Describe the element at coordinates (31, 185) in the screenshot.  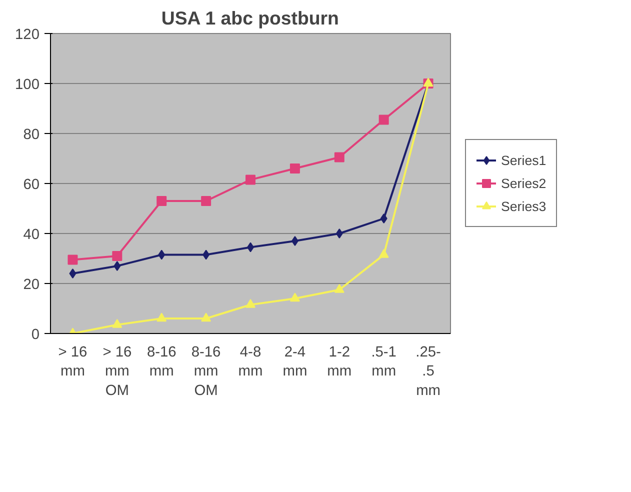
I see `y-tick-label: 60` at that location.